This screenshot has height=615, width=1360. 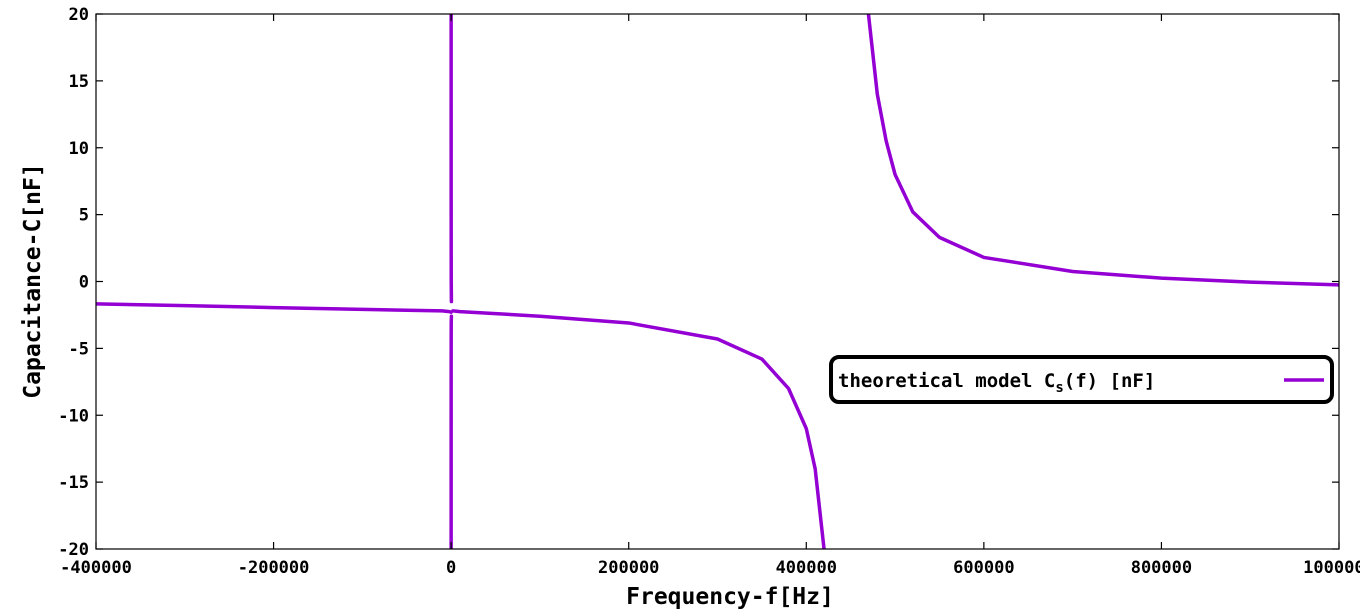 I want to click on y-tick-label: 5, so click(x=84, y=216).